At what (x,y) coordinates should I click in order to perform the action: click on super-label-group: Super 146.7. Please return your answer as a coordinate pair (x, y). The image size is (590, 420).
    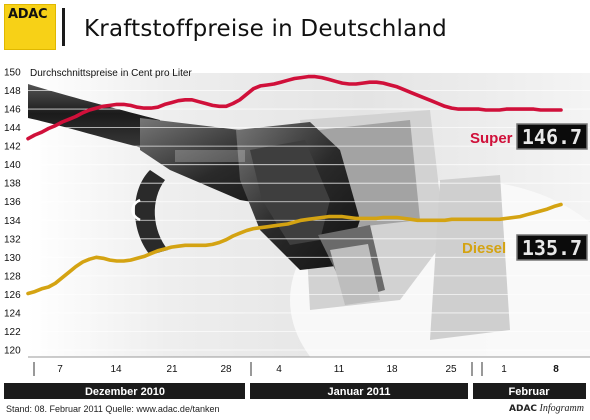
    Looking at the image, I should click on (529, 136).